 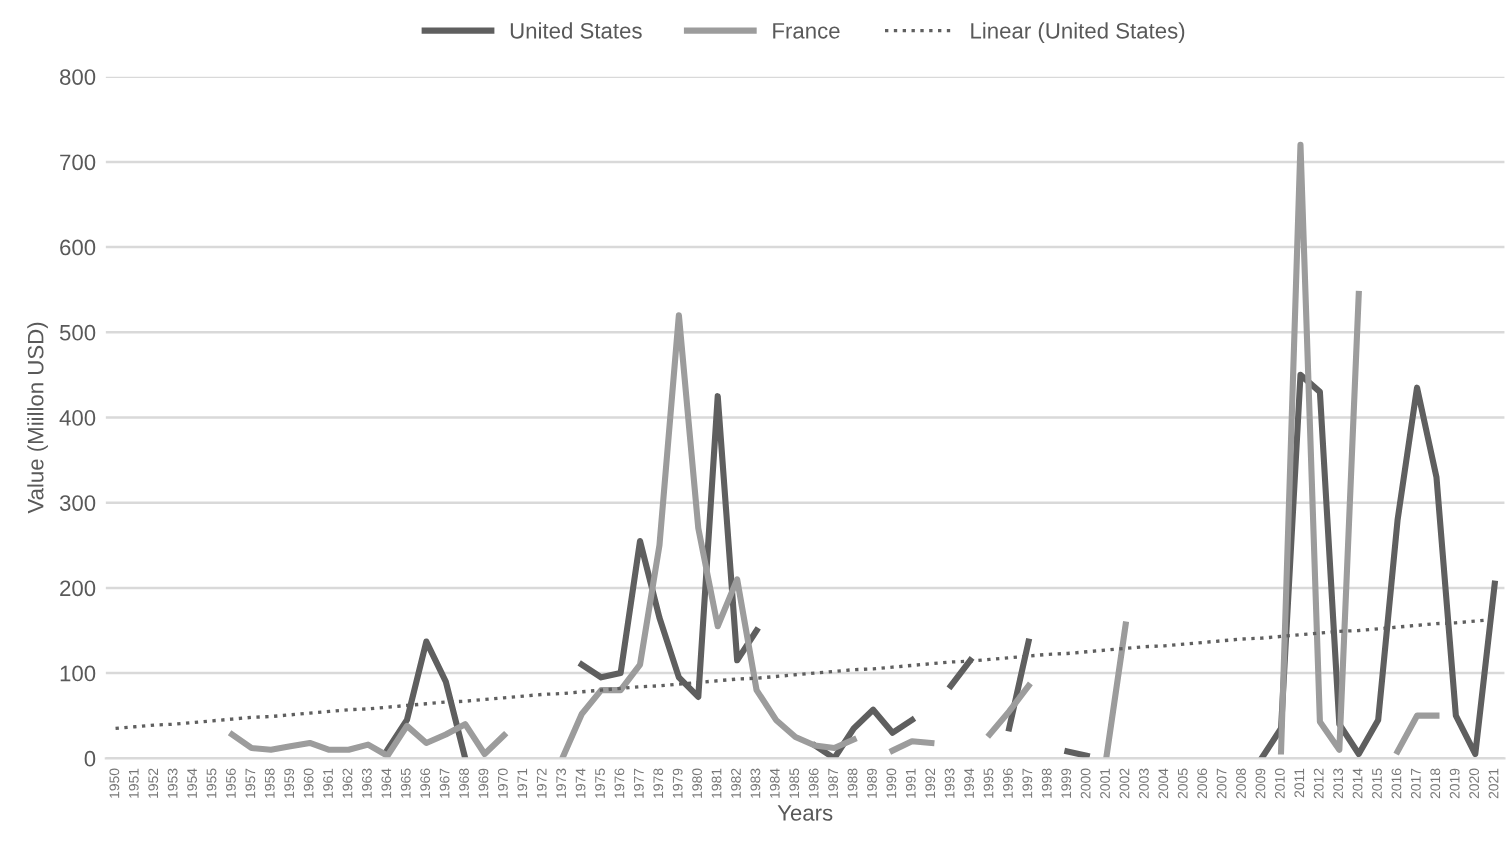 What do you see at coordinates (90, 758) in the screenshot?
I see `y-tick-label: 0` at bounding box center [90, 758].